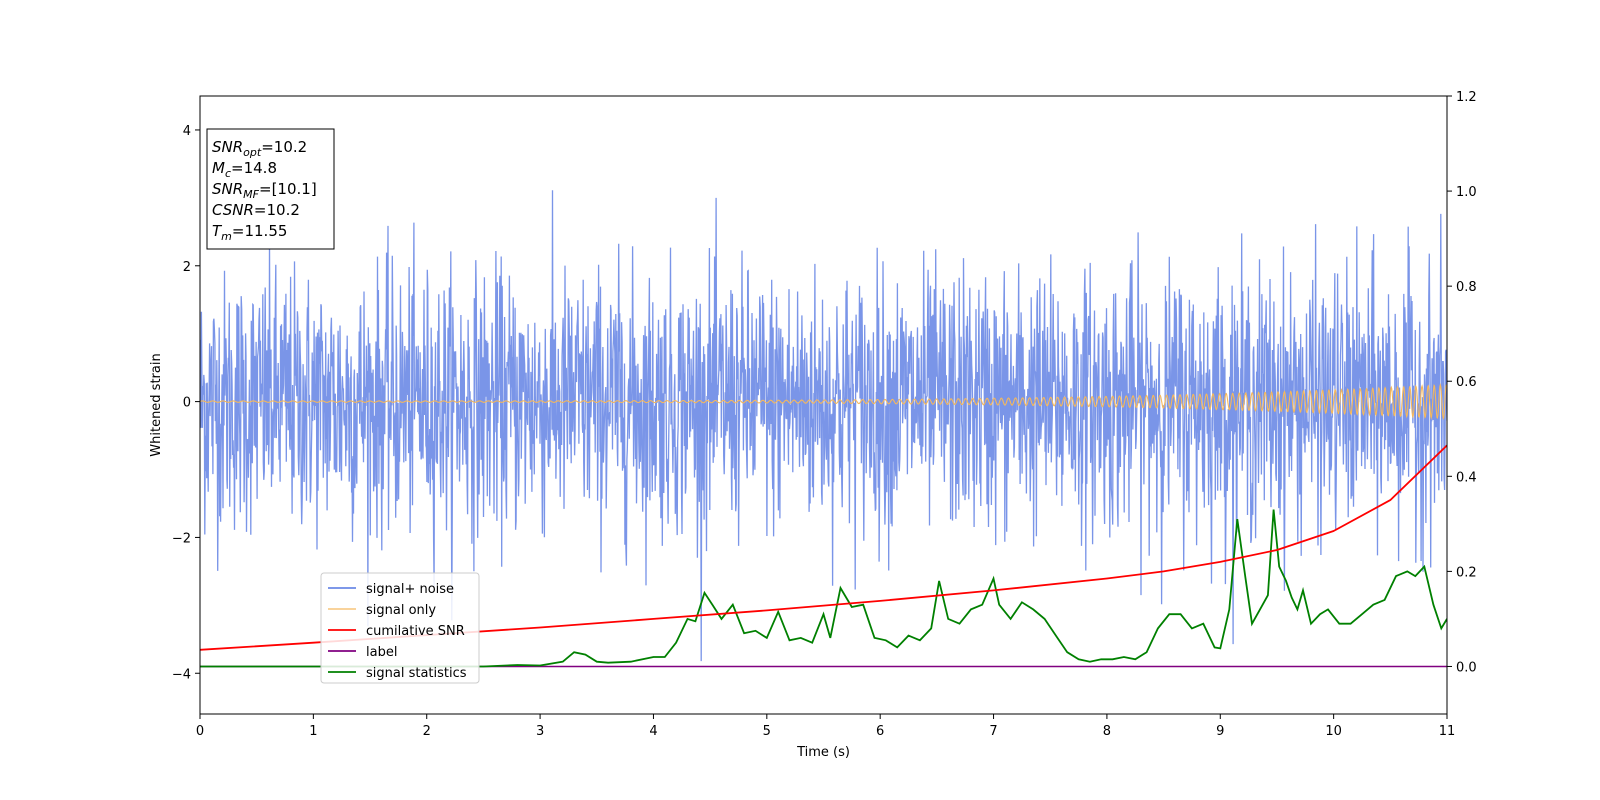  I want to click on info-line: Mc=14.8, so click(244, 169).